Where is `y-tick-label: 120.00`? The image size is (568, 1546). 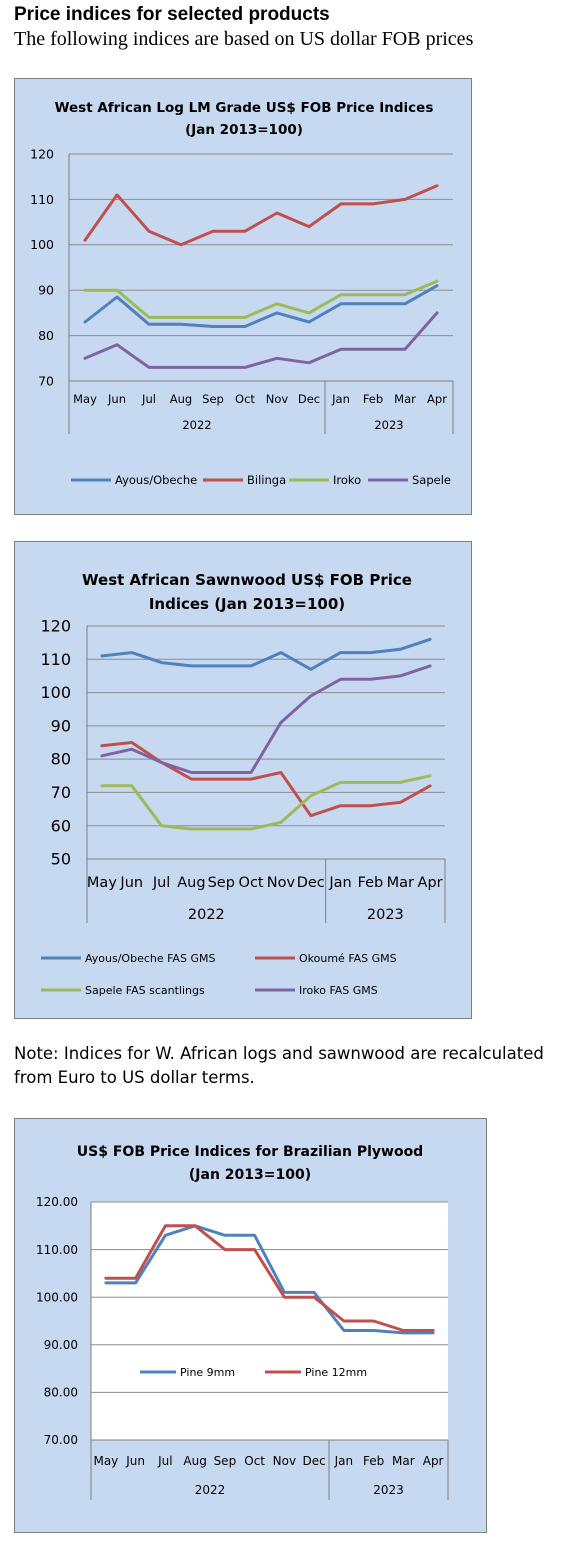 y-tick-label: 120.00 is located at coordinates (57, 1202).